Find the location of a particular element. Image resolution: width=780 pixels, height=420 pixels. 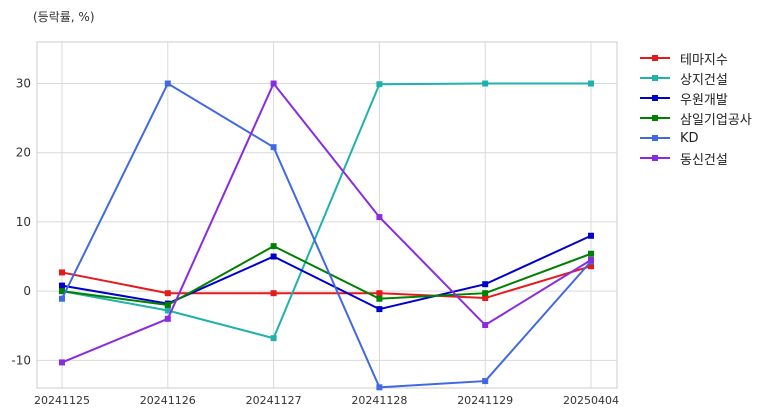

legend-item: 상지건설 is located at coordinates (696, 78).